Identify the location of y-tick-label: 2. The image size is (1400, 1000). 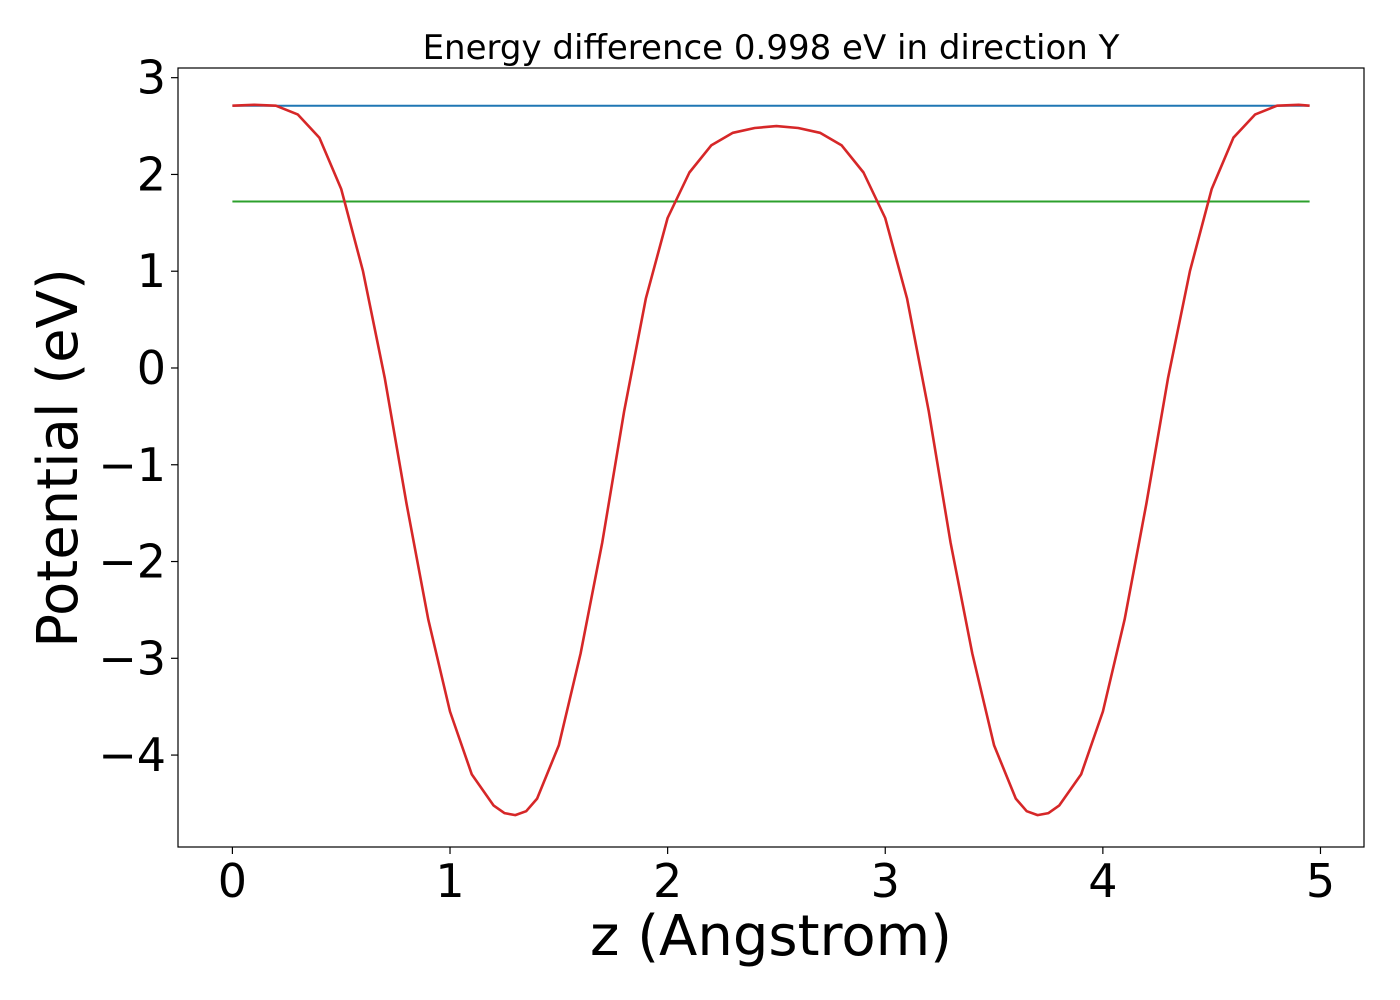
(151, 174).